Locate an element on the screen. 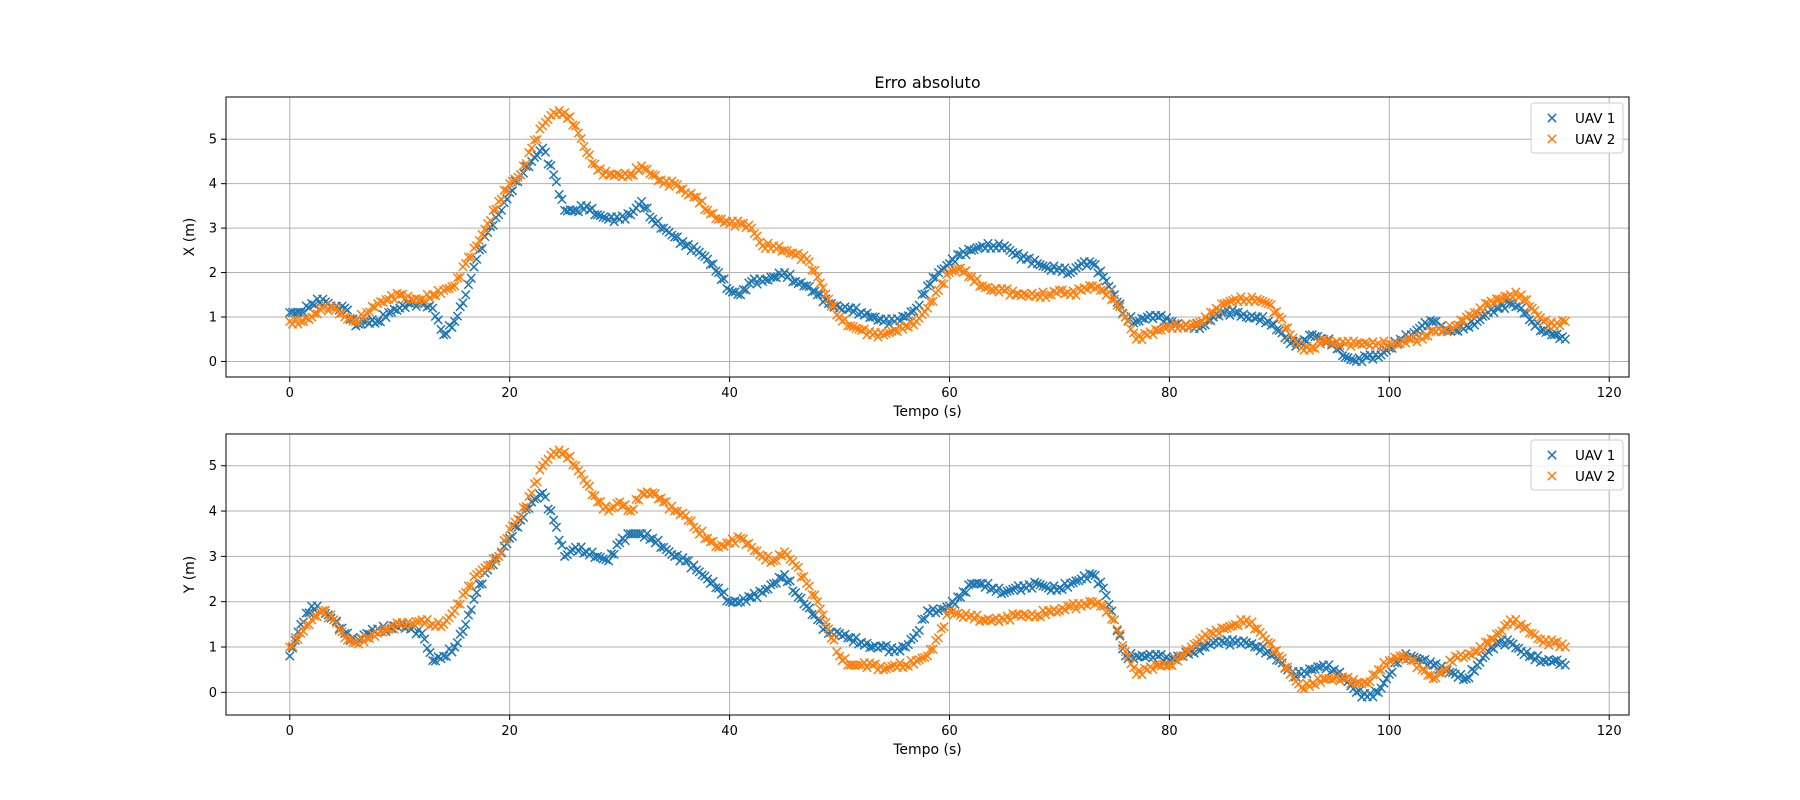 The image size is (1800, 800). top-ytick-label-0: 0 is located at coordinates (213, 362).